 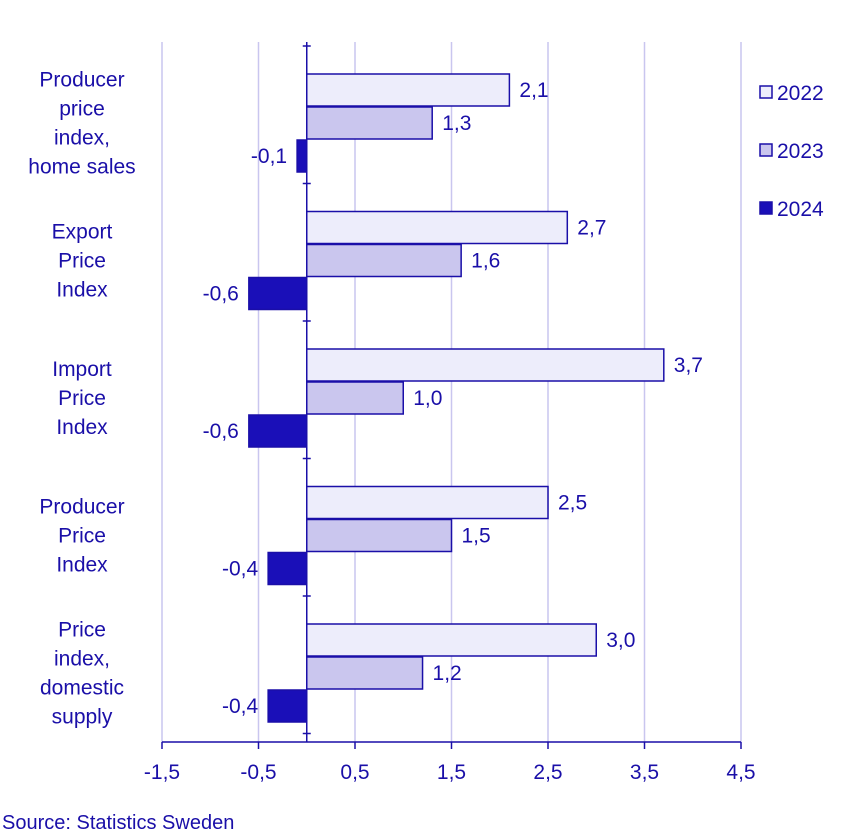 What do you see at coordinates (427, 398) in the screenshot?
I see `data-label: 1,0` at bounding box center [427, 398].